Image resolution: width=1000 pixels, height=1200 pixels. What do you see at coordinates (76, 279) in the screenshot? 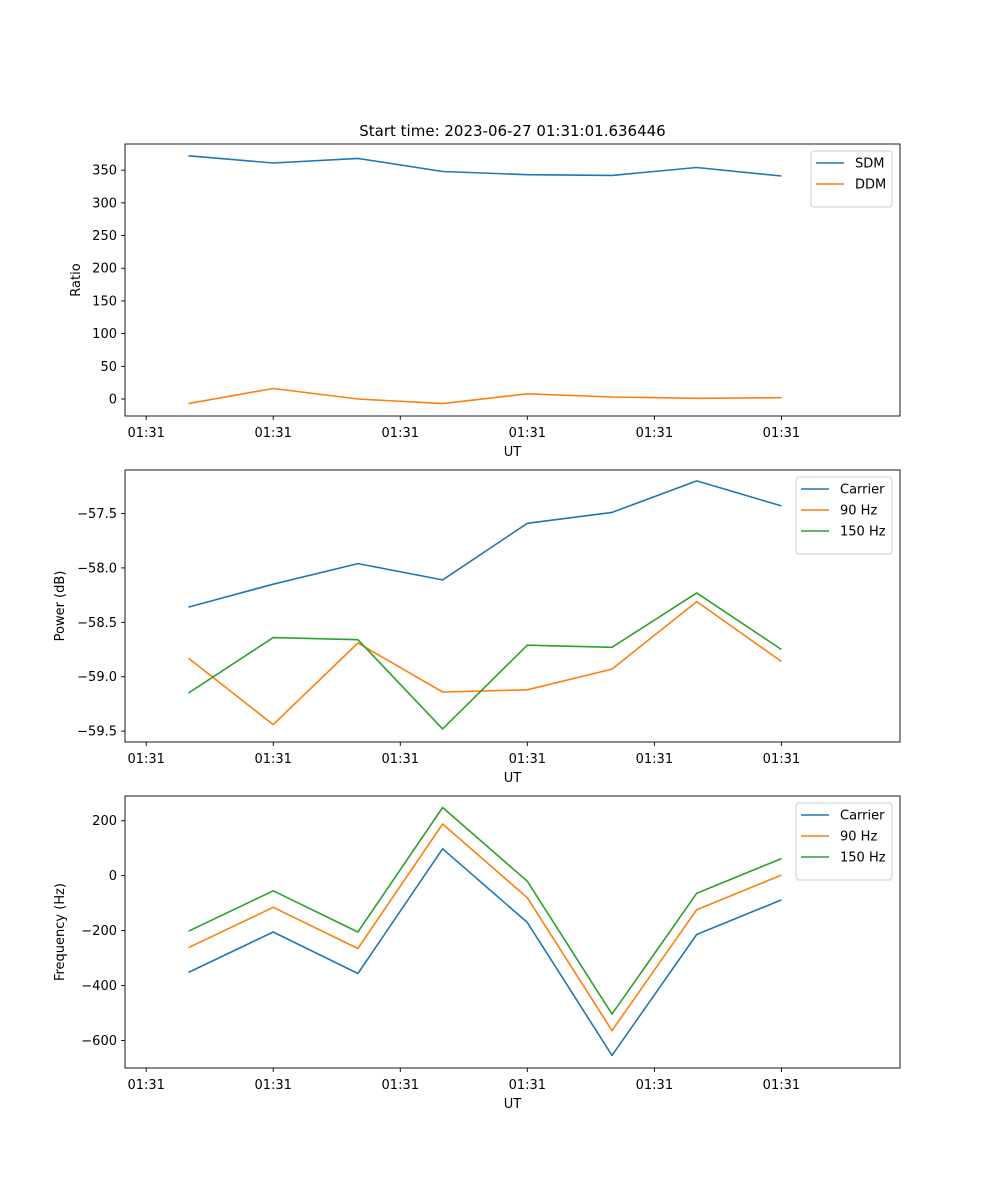
I see `y-axis-label: Ratio` at bounding box center [76, 279].